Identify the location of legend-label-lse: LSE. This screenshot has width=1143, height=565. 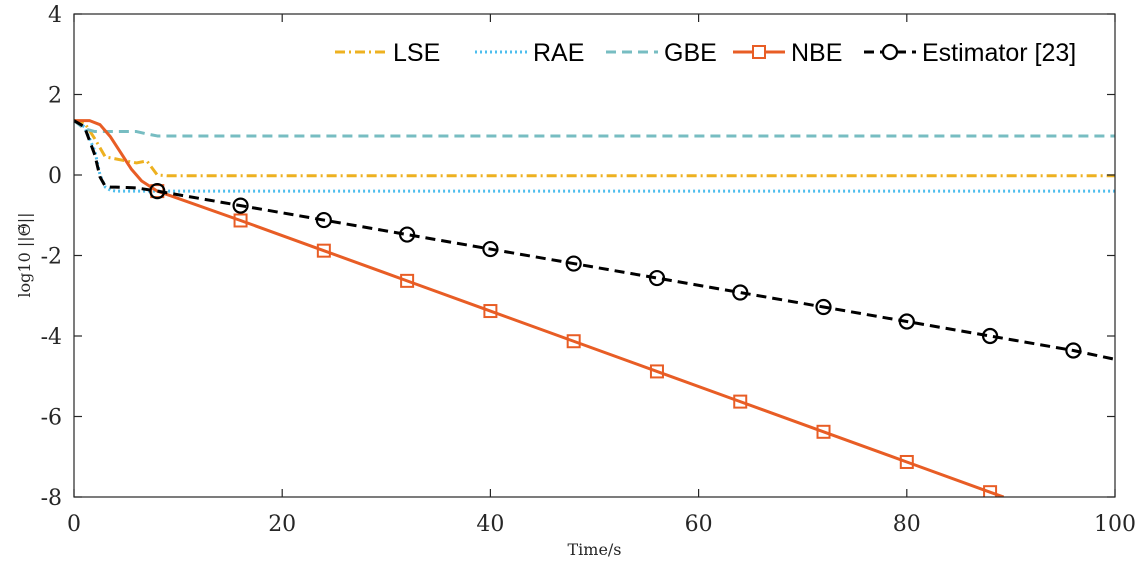
(416, 53).